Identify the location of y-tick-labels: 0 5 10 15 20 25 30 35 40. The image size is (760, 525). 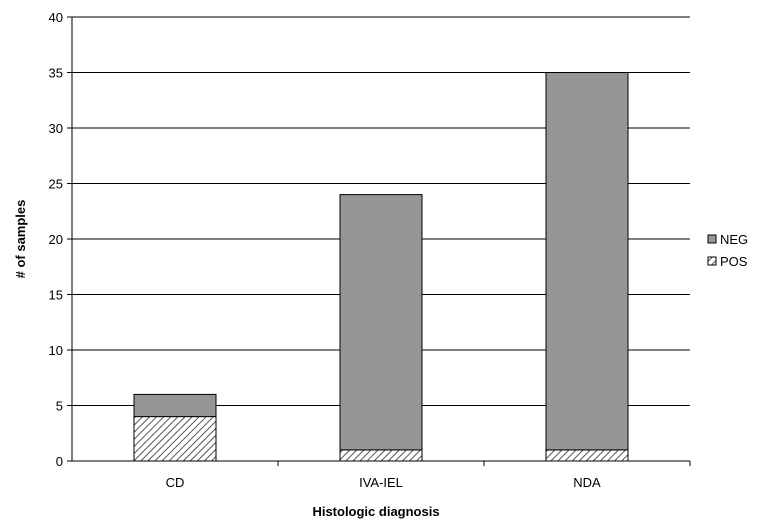
(56, 239).